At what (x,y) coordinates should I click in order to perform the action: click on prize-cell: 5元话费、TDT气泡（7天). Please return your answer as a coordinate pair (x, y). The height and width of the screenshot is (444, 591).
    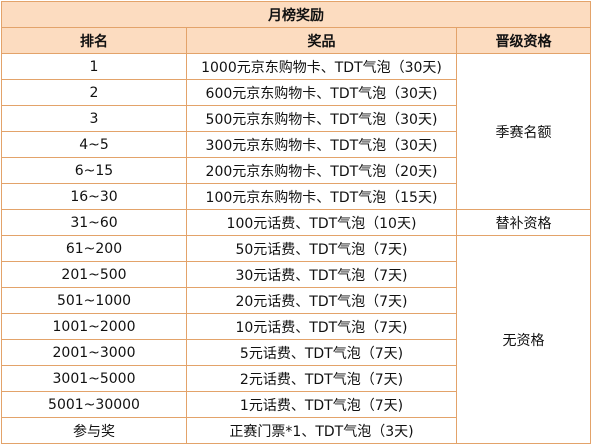
    Looking at the image, I should click on (321, 352).